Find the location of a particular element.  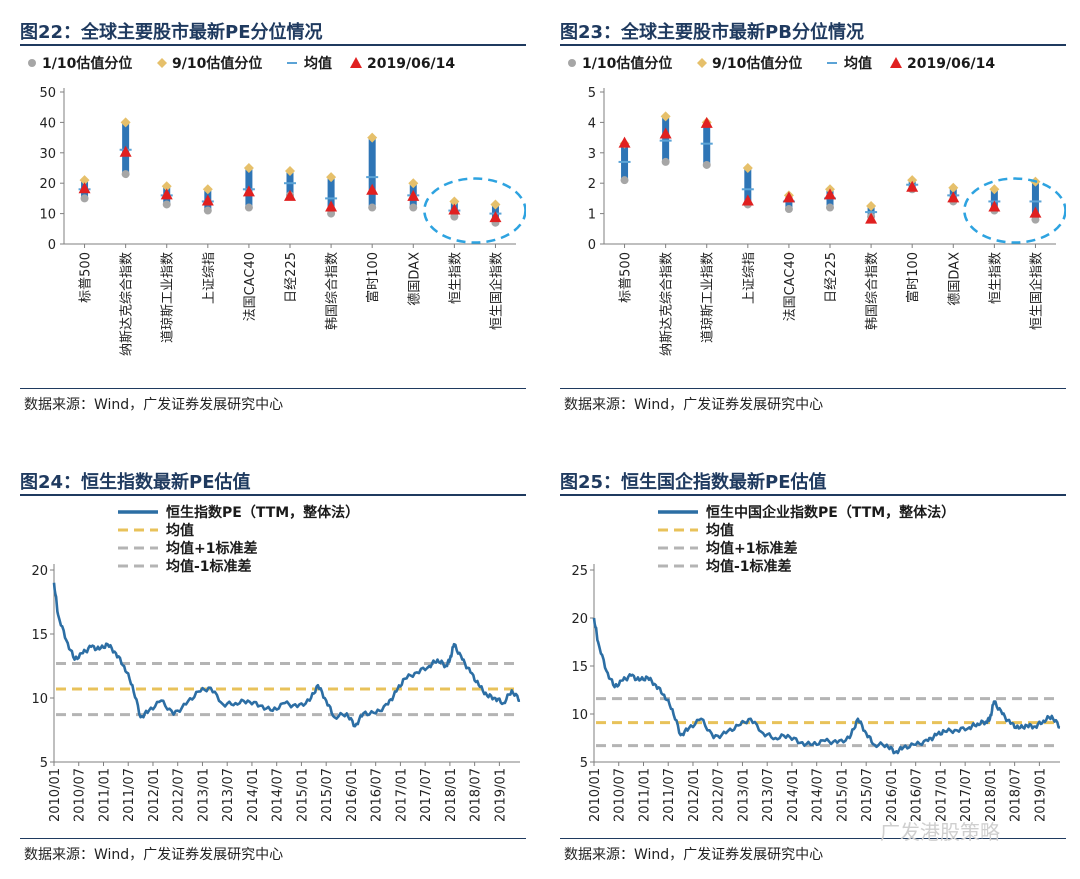

legend: 1/10估值分位 9/10估值分位 均值 2019/06/14 is located at coordinates (781, 63).